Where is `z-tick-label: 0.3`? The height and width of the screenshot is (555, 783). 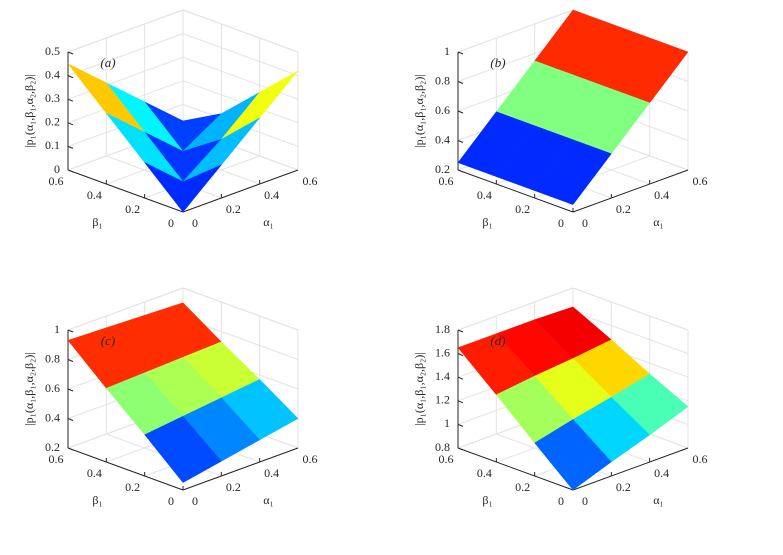 z-tick-label: 0.3 is located at coordinates (52, 98).